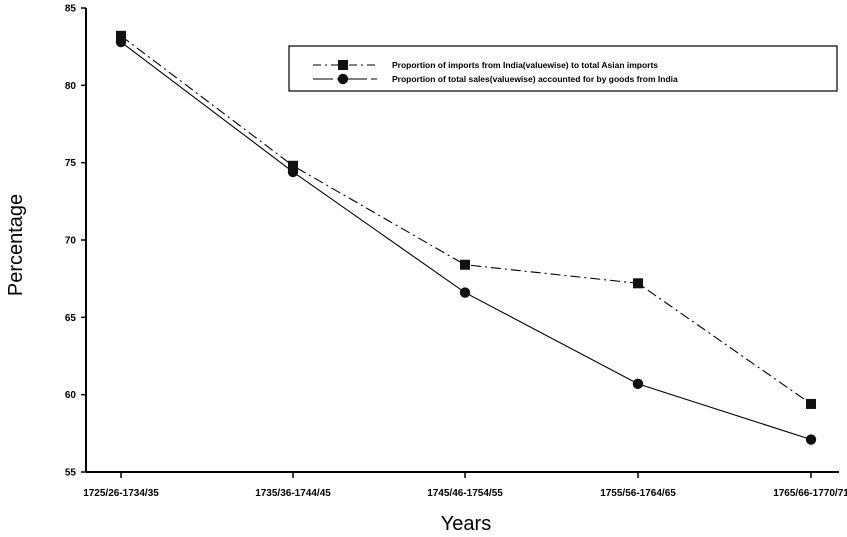  Describe the element at coordinates (71, 318) in the screenshot. I see `y-tick-label: 65` at that location.